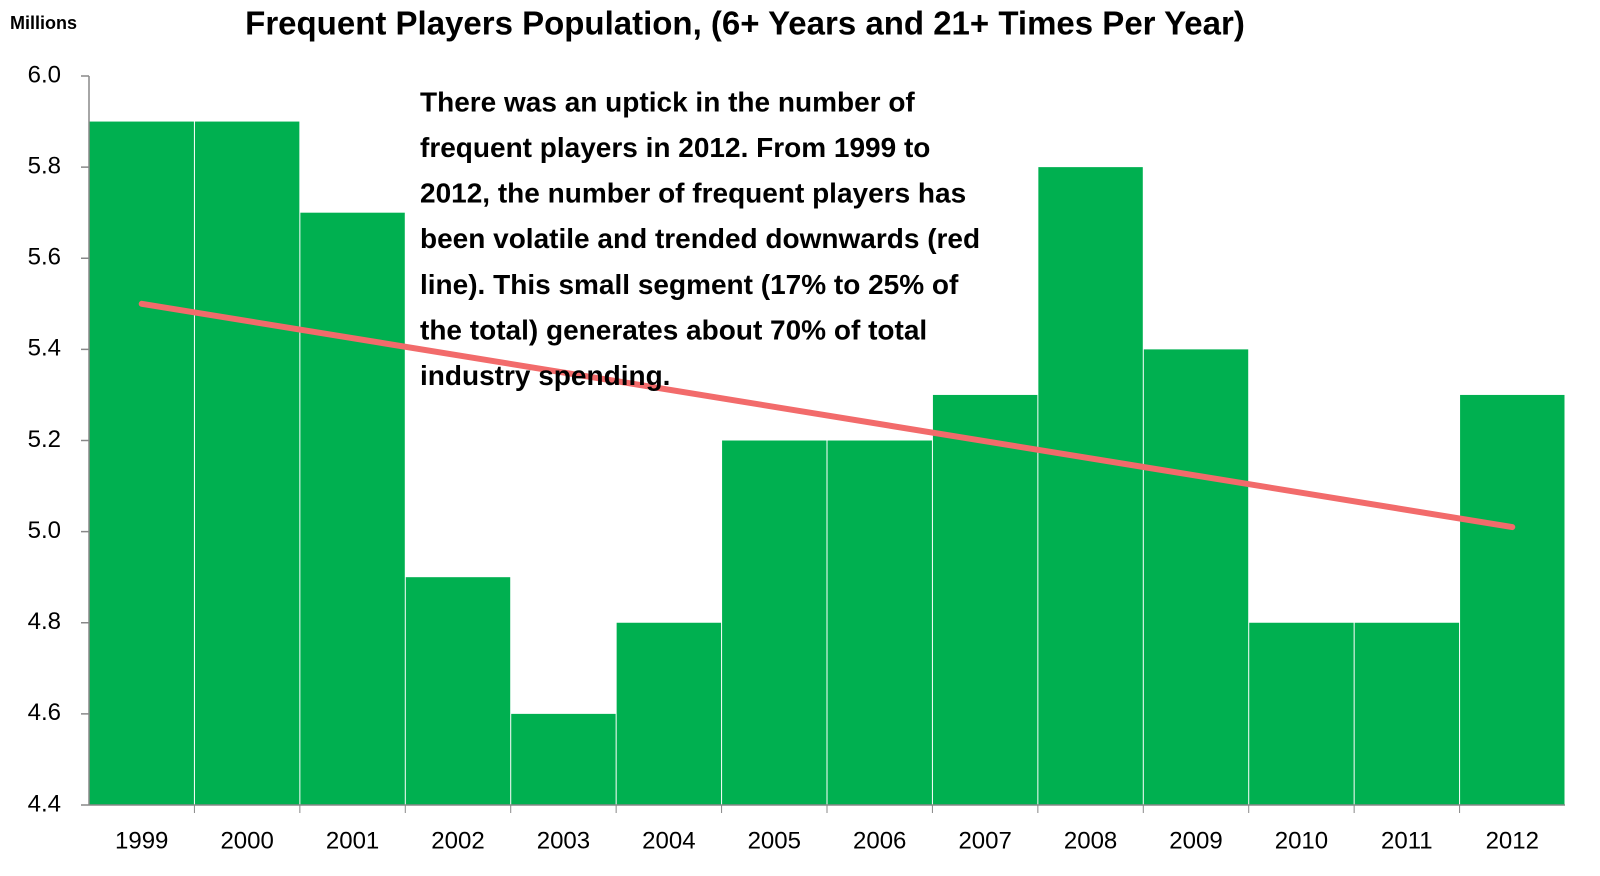 The width and height of the screenshot is (1600, 876). What do you see at coordinates (1407, 840) in the screenshot?
I see `x-tick-label: 2011` at bounding box center [1407, 840].